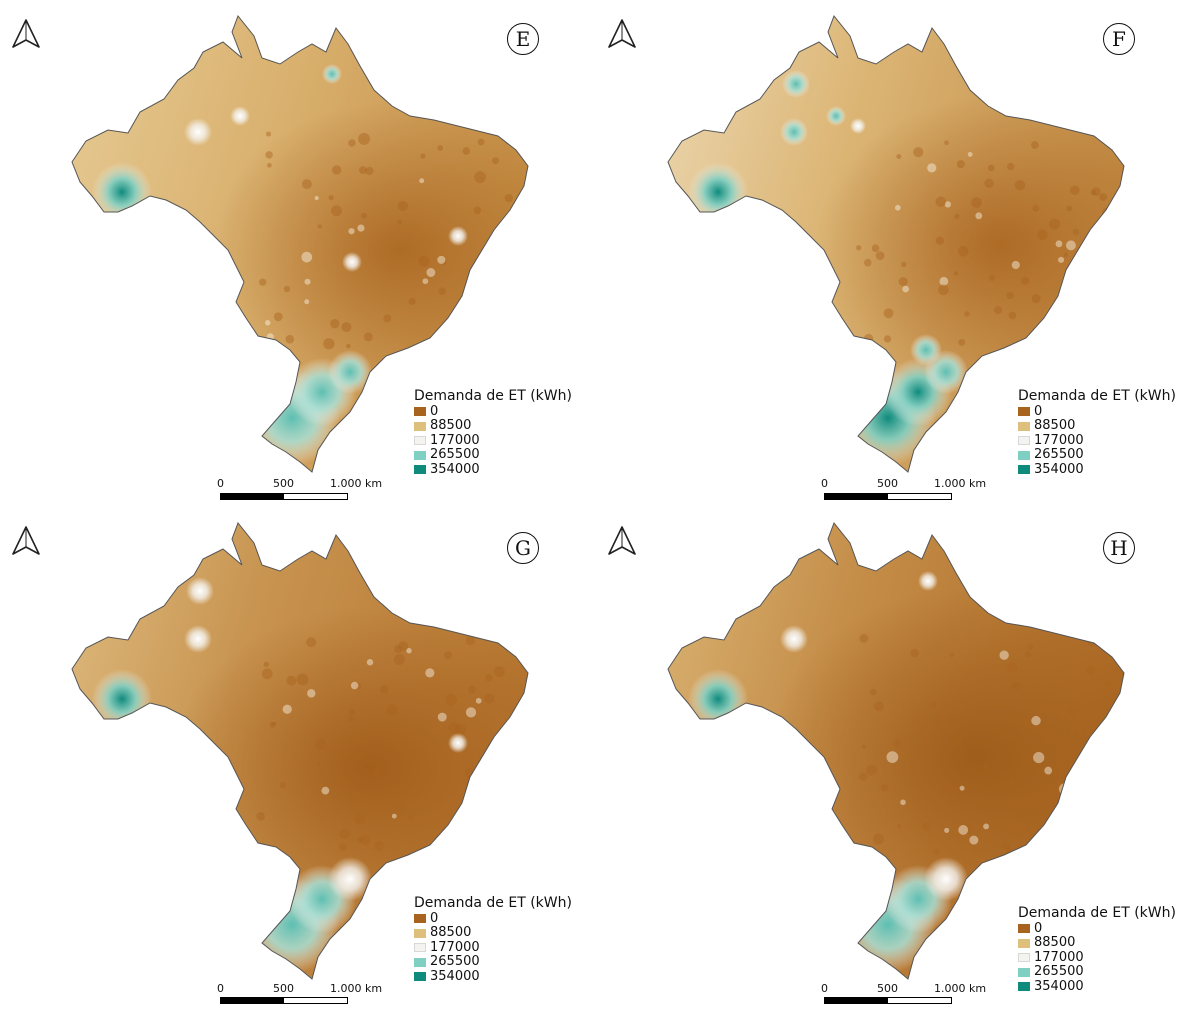  Describe the element at coordinates (26, 540) in the screenshot. I see `north-arrow-icon` at that location.